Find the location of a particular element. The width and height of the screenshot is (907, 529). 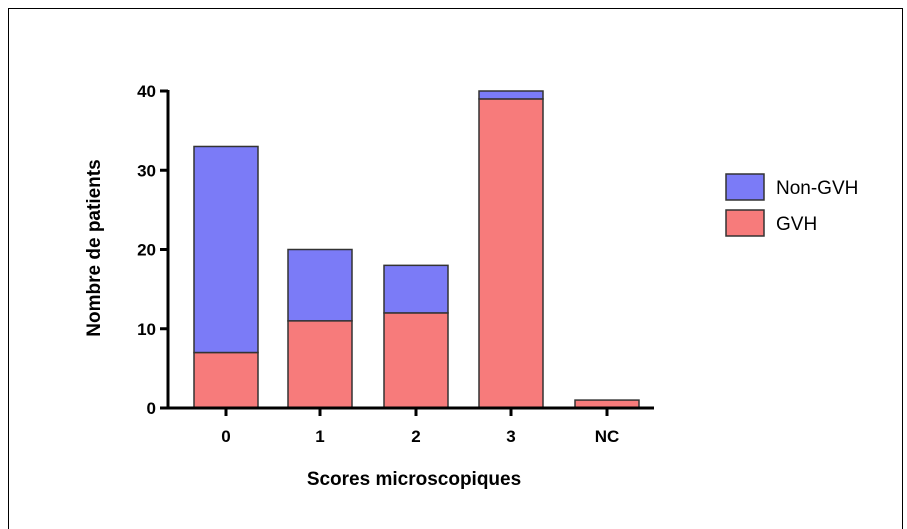

y-tick-label-30: 30 is located at coordinates (146, 170).